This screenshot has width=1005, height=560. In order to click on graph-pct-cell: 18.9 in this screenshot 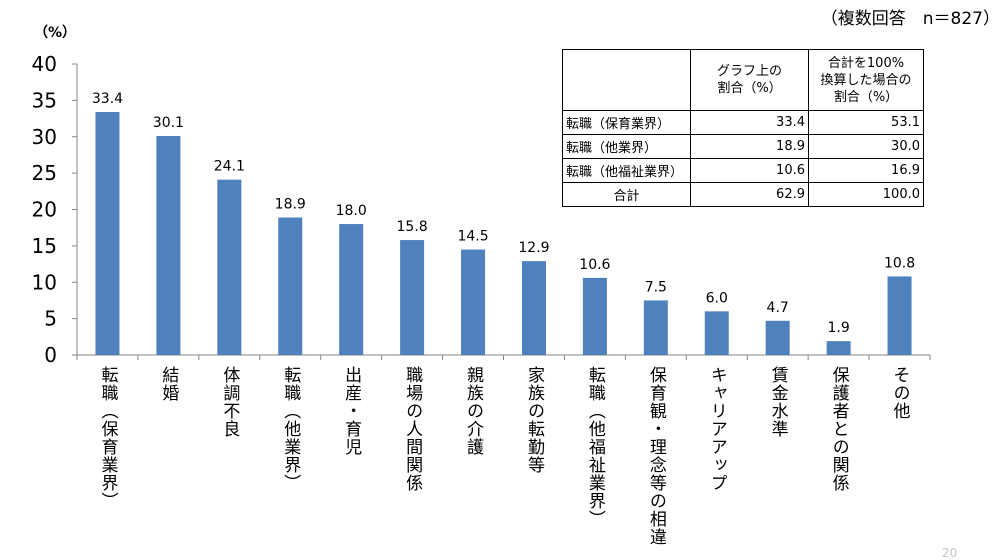, I will do `click(749, 146)`.